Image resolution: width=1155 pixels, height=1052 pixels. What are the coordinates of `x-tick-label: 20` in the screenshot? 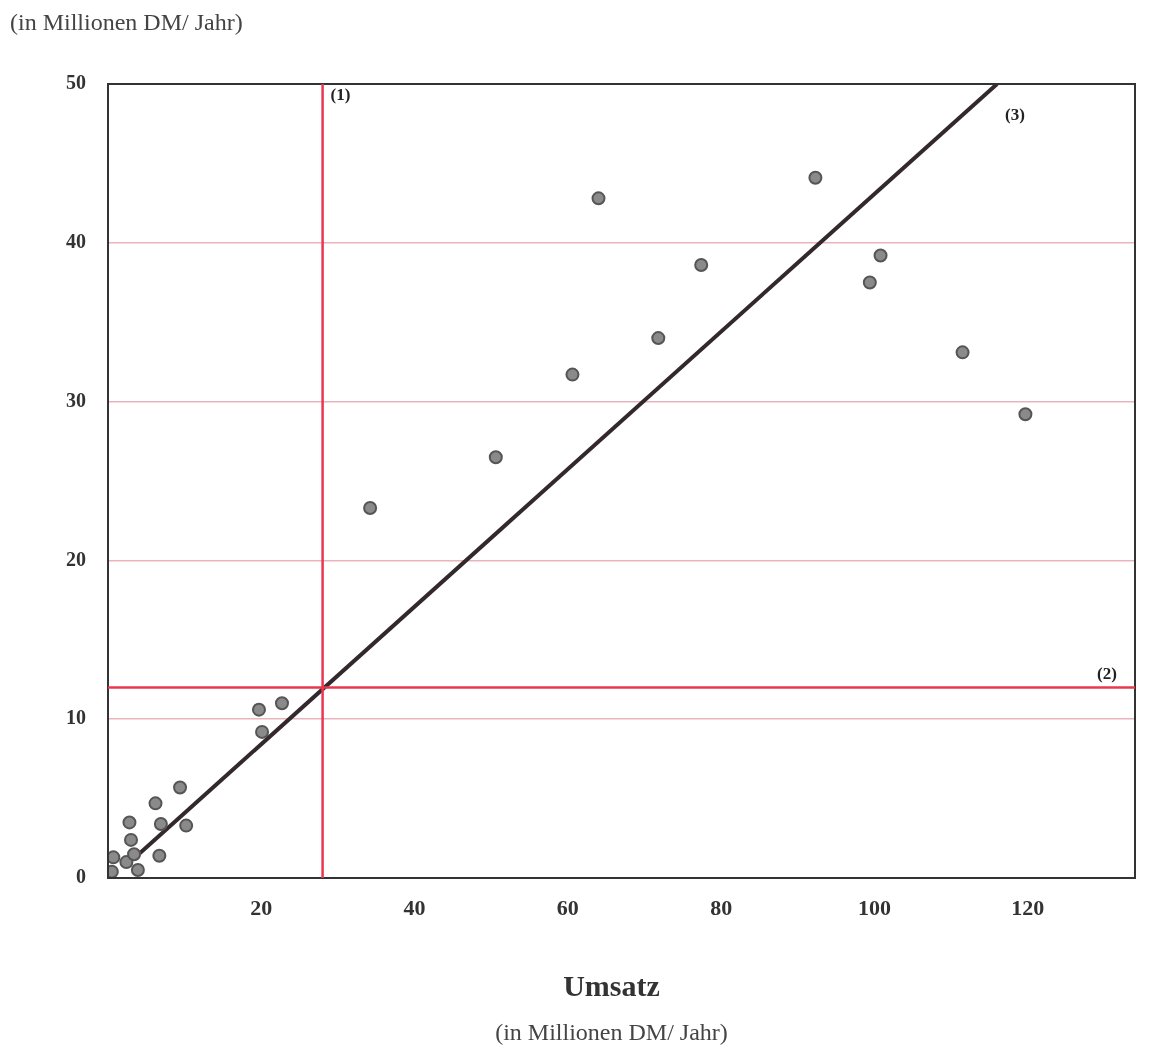 It's located at (261, 907).